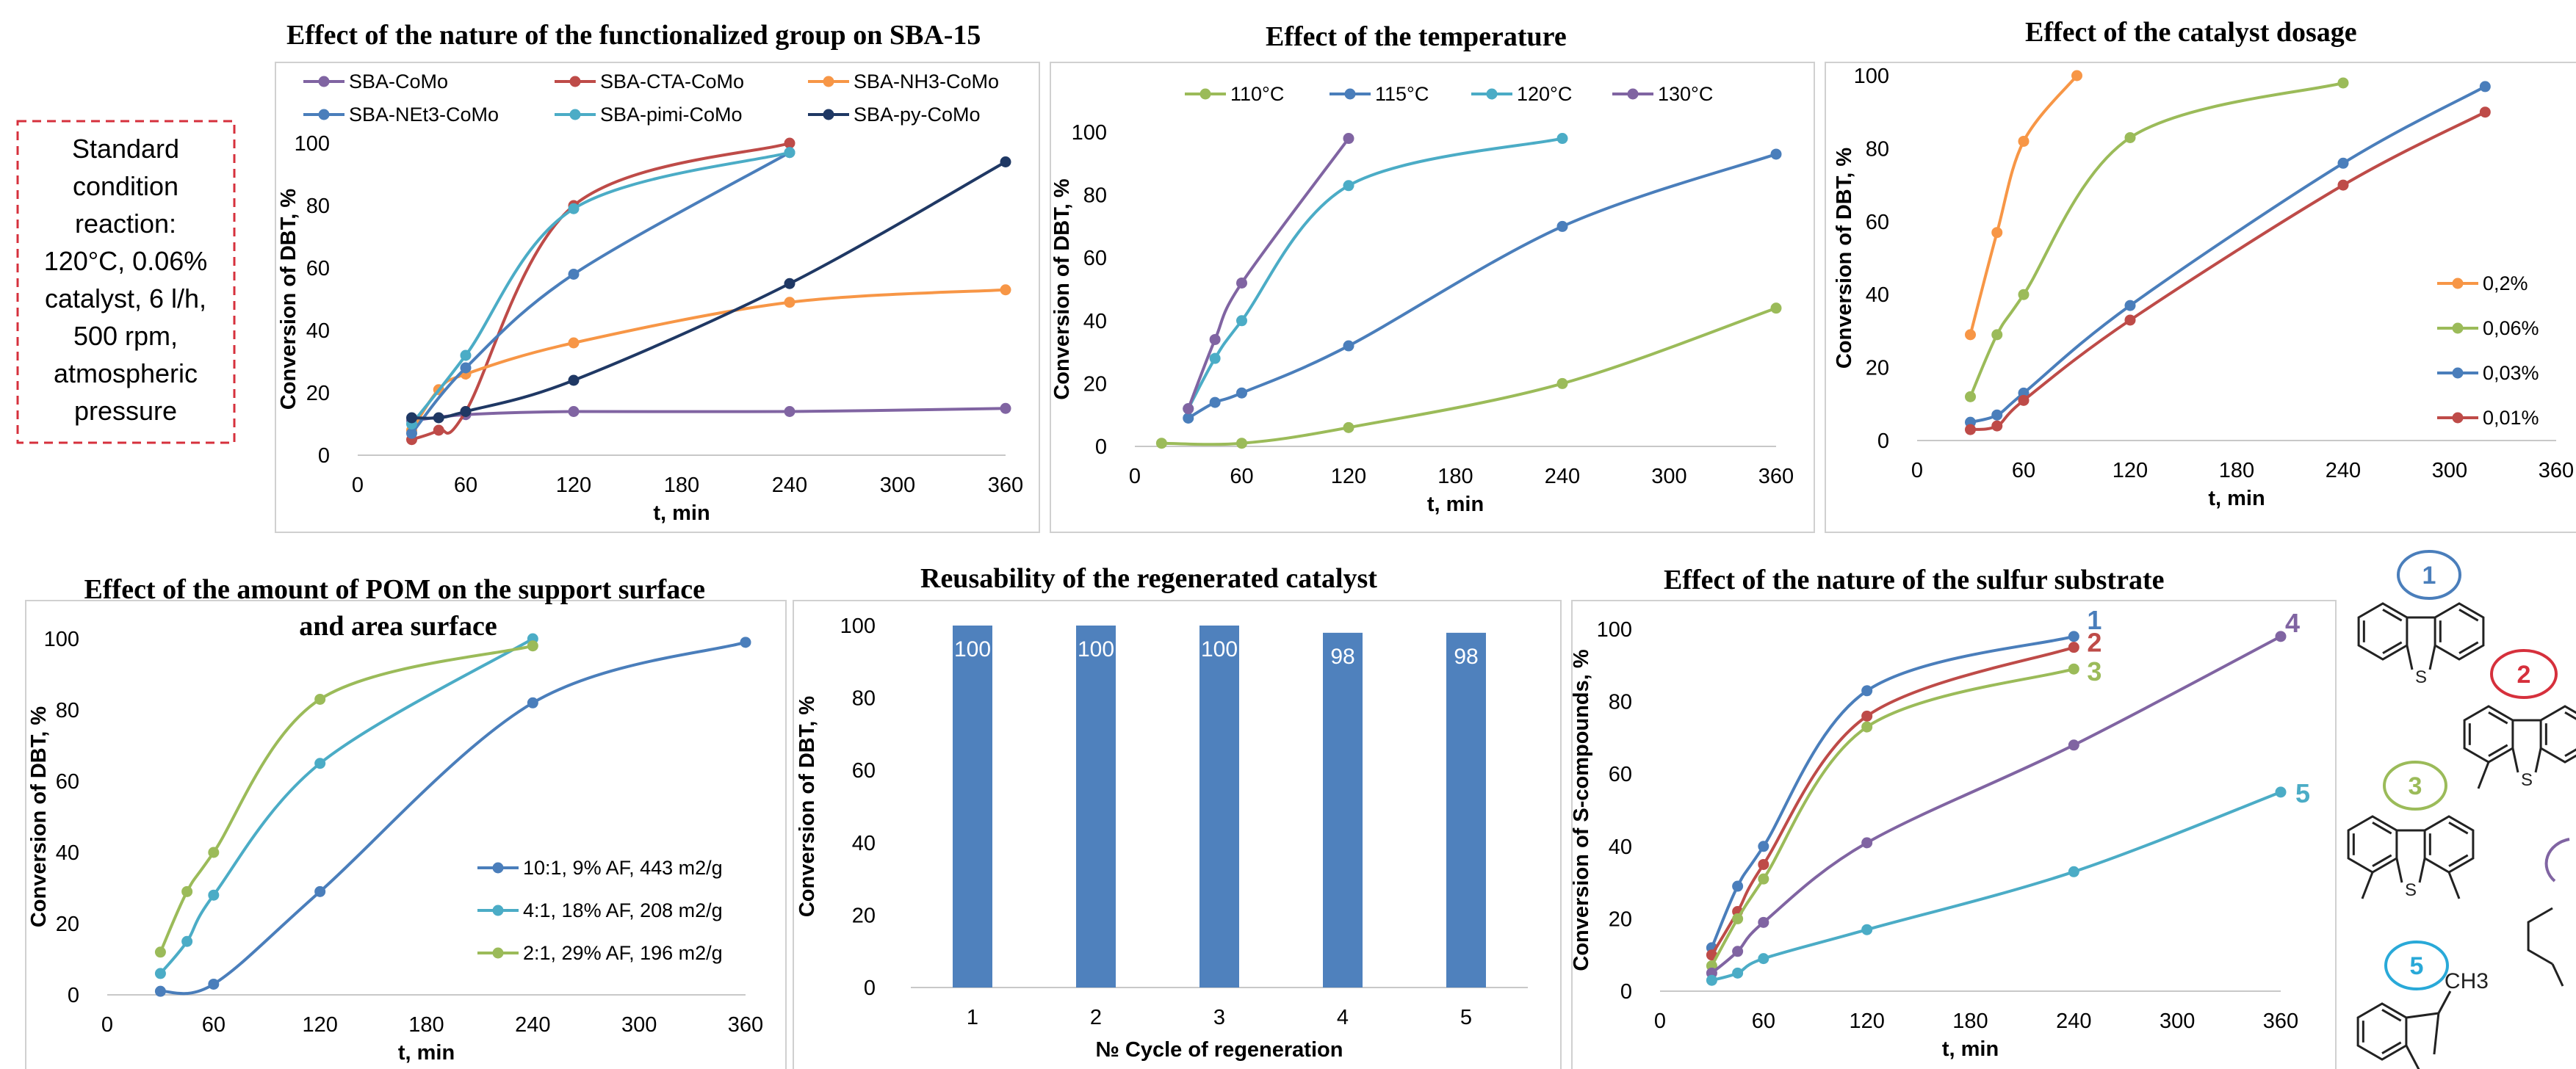  Describe the element at coordinates (903, 81) in the screenshot. I see `legend-entry: SBA-NH3-CoMo` at that location.